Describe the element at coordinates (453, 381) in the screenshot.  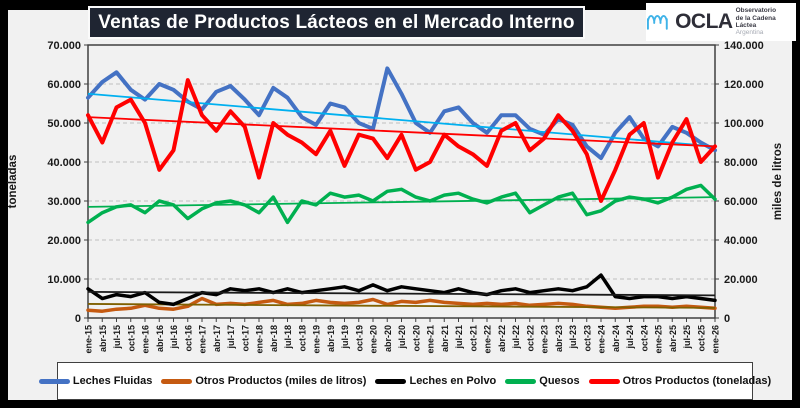
I see `legend-label: Leches en Polvo` at that location.